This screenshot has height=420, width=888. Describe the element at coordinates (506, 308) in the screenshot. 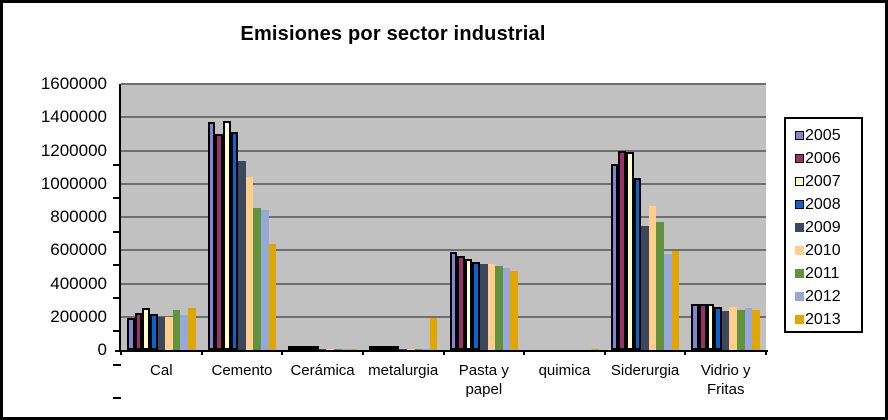

I see `bar-2012-pasta-y-papel` at that location.